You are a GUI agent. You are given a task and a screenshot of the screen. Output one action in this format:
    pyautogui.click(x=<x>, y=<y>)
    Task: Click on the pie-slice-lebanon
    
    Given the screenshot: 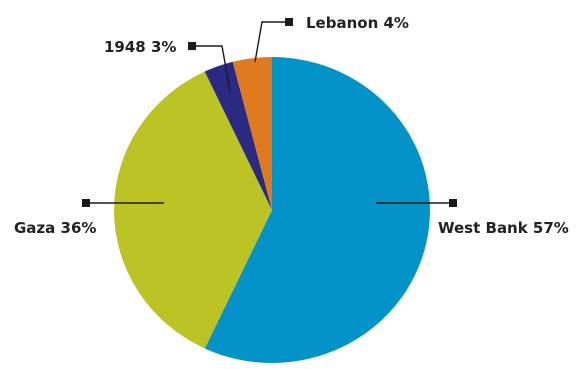 What is the action you would take?
    pyautogui.click(x=252, y=133)
    